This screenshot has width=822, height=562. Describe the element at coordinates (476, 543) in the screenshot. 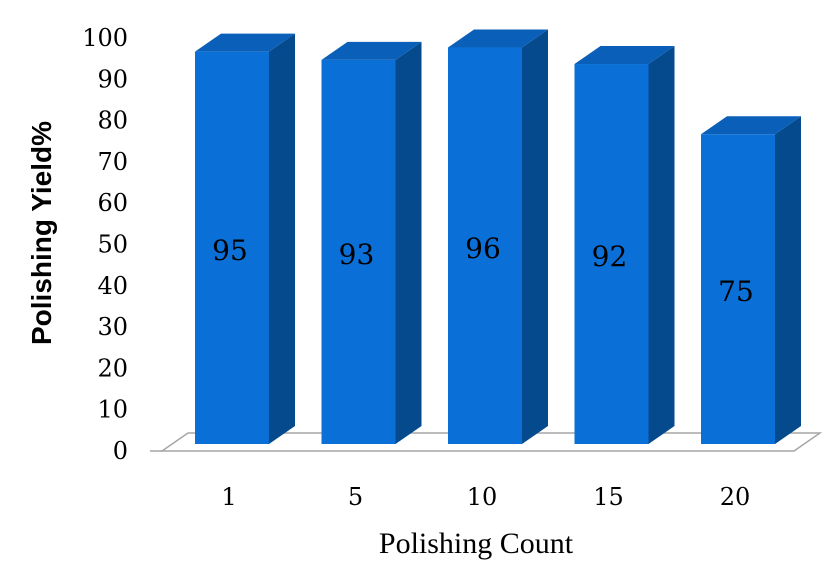

I see `x-axis-title: Polishing Count` at that location.